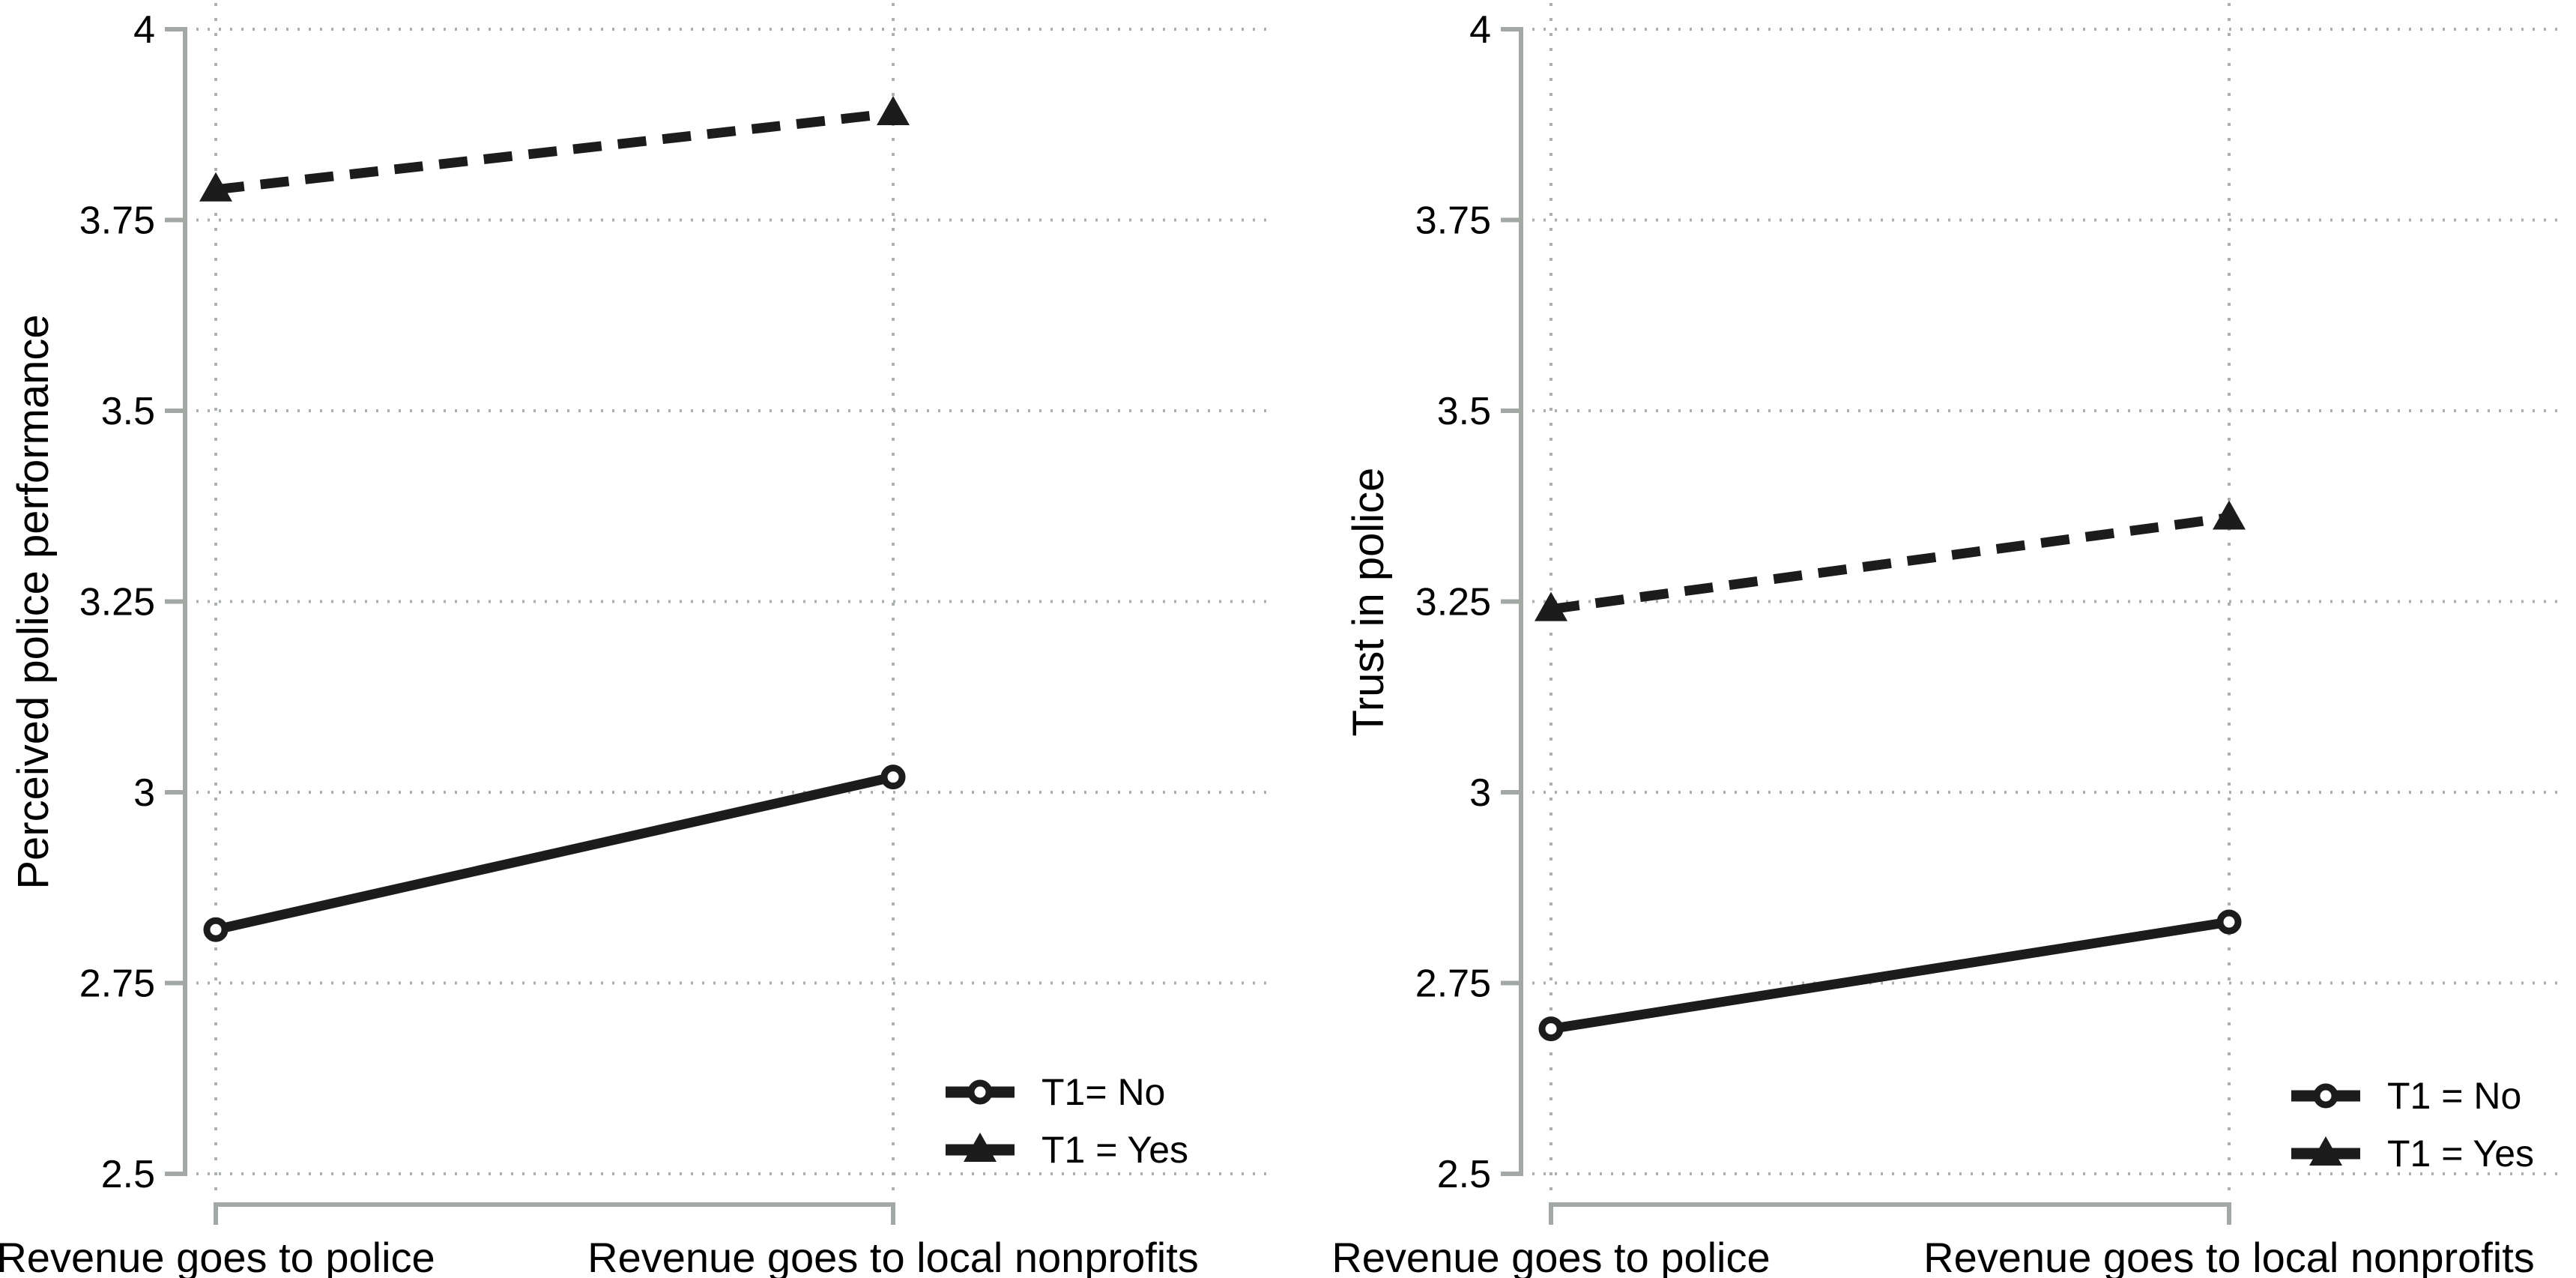  I want to click on legend-layer: T1= No T1 = Yes T1 = No T1 = Yes, so click(1740, 1123).